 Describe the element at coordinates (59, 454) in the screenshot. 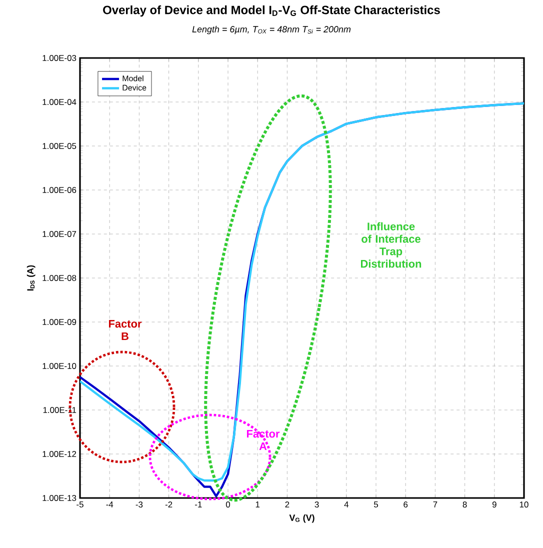

I see `y-tick-label: 1.00E-12` at that location.